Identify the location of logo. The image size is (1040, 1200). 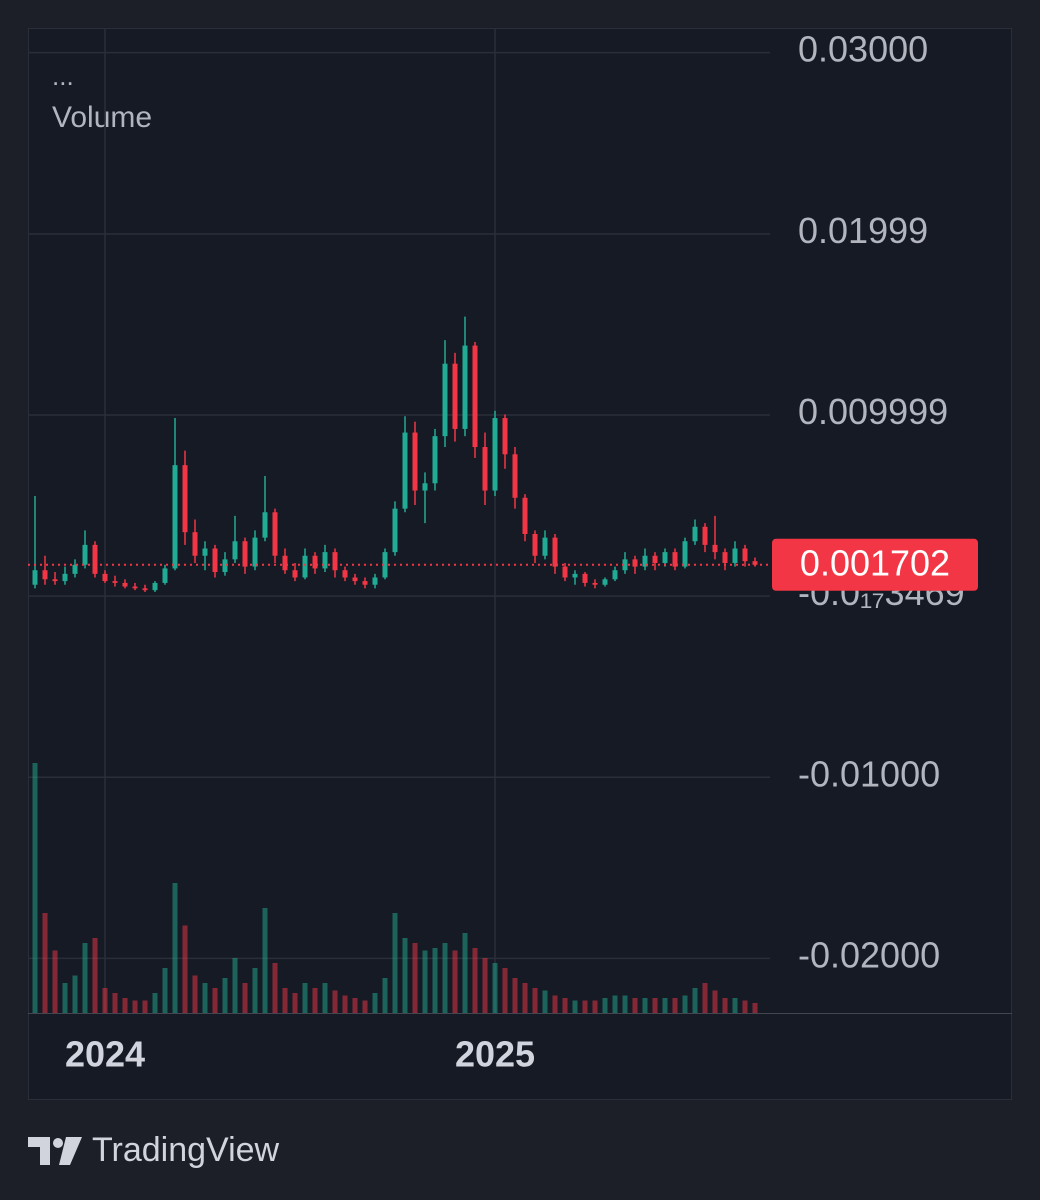
(55, 1151).